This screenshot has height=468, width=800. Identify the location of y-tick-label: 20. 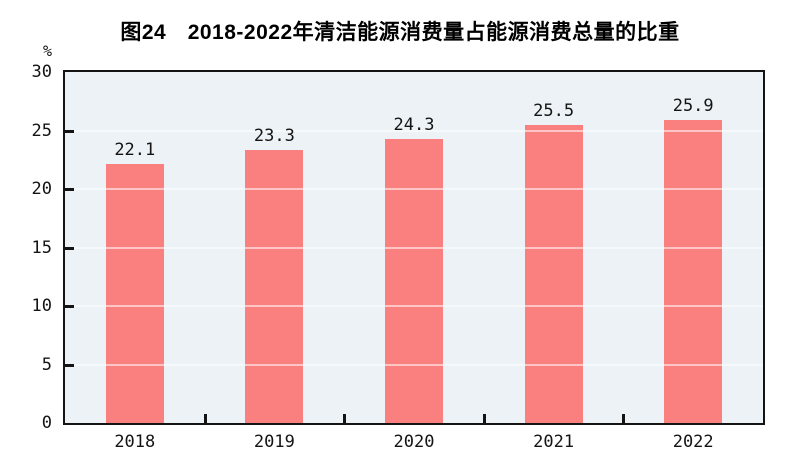
(41, 189).